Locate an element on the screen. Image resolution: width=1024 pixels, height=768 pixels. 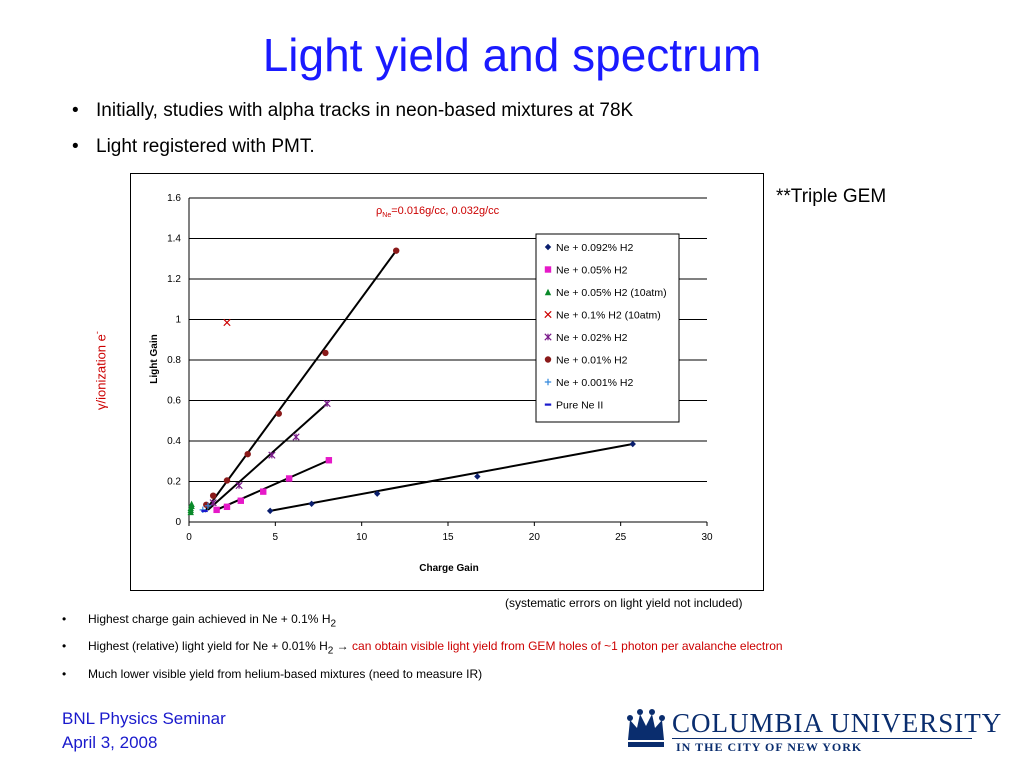
y-tick-label: 1.4 is located at coordinates (174, 239).